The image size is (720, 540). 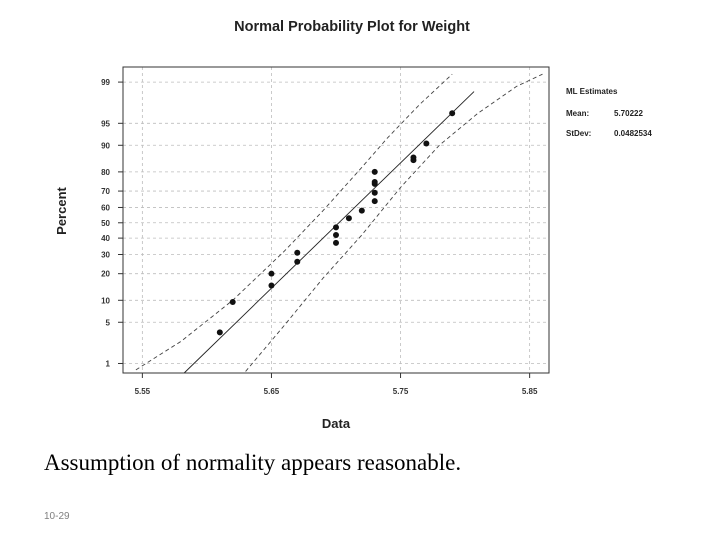 I want to click on y-axis-label: Percent, so click(x=61, y=210).